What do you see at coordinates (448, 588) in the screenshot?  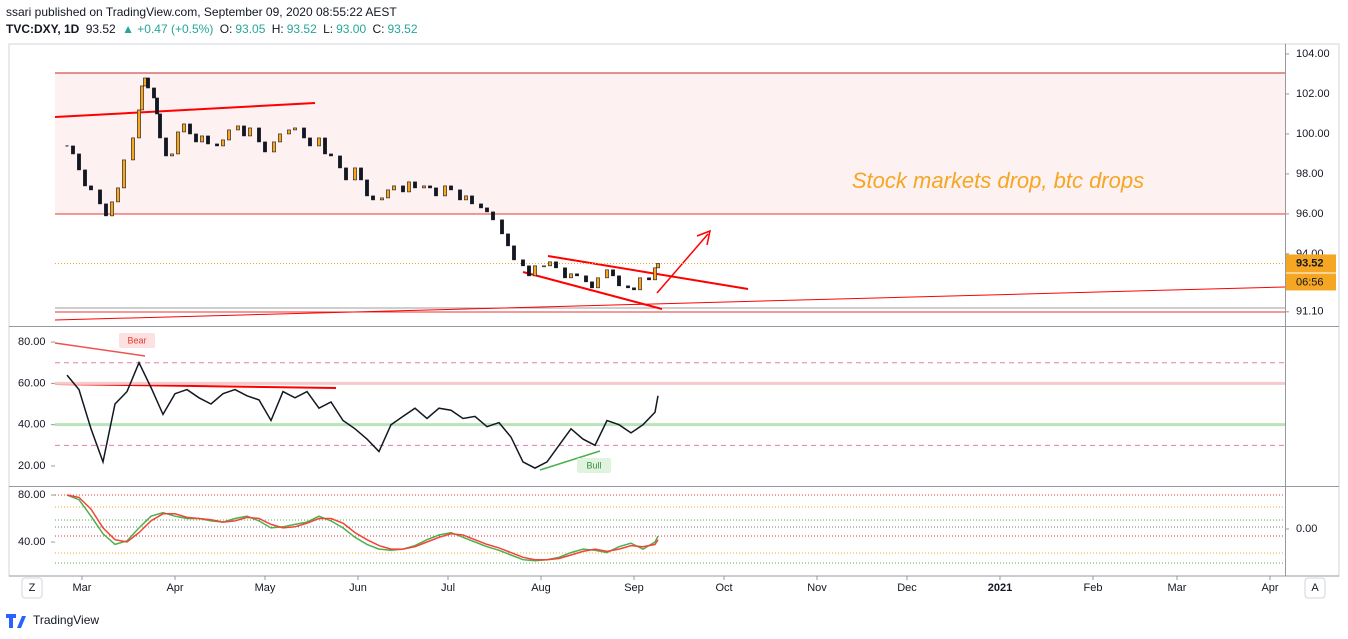 I see `x-tick-label: Jul` at bounding box center [448, 588].